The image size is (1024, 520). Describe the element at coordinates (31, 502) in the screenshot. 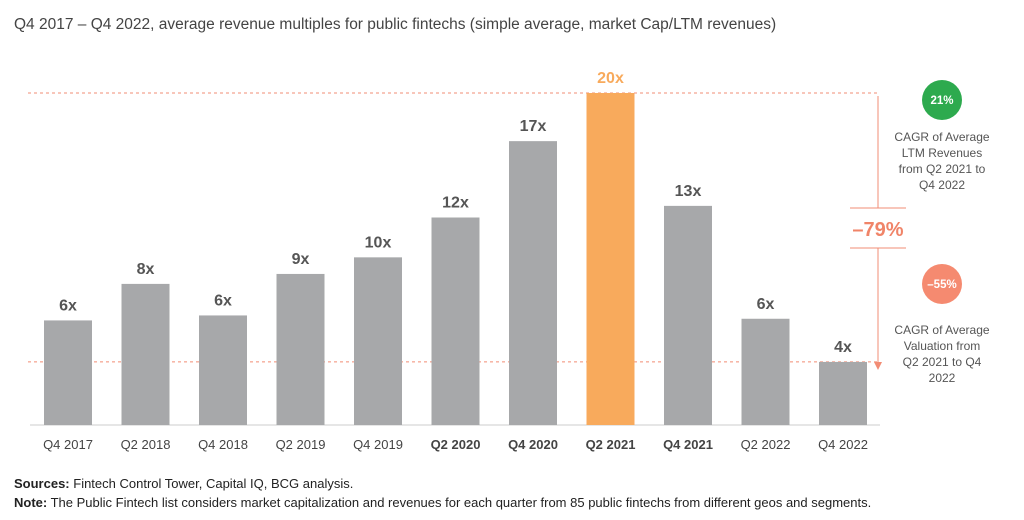

I see `note-label: Note:` at that location.